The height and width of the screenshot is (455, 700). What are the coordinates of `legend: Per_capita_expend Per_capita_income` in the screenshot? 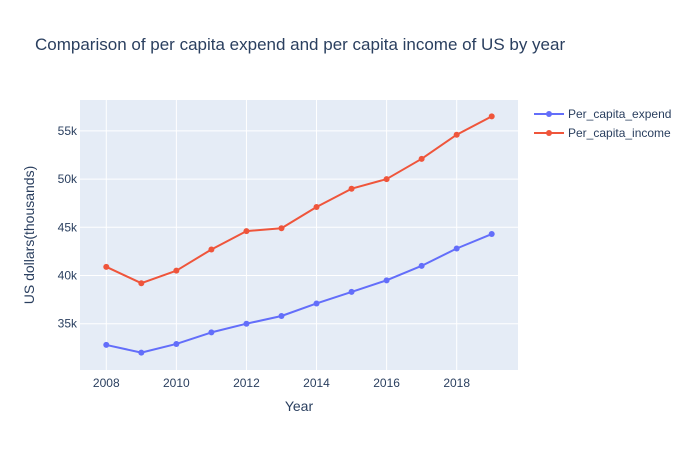 It's located at (602, 123).